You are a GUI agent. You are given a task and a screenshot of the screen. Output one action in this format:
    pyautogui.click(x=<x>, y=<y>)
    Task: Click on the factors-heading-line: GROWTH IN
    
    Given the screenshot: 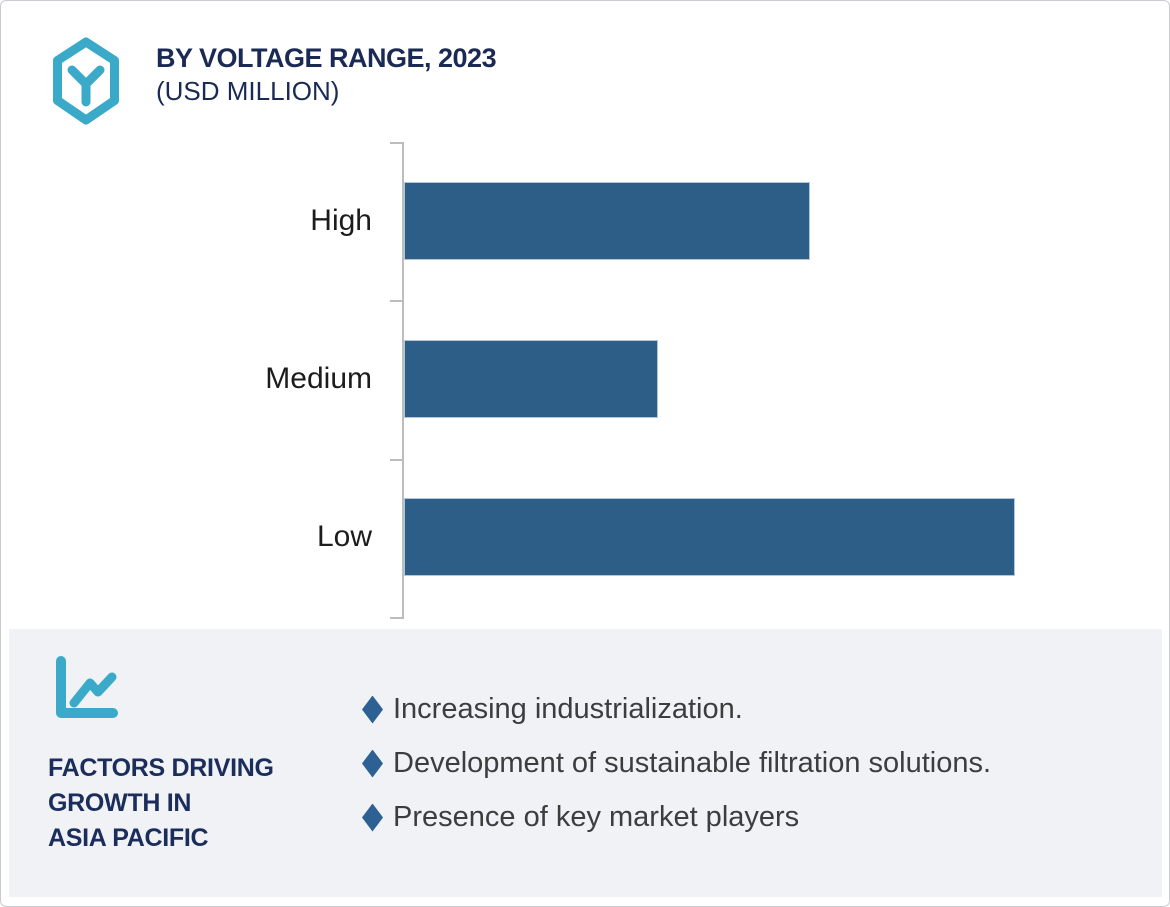 What is the action you would take?
    pyautogui.click(x=120, y=803)
    